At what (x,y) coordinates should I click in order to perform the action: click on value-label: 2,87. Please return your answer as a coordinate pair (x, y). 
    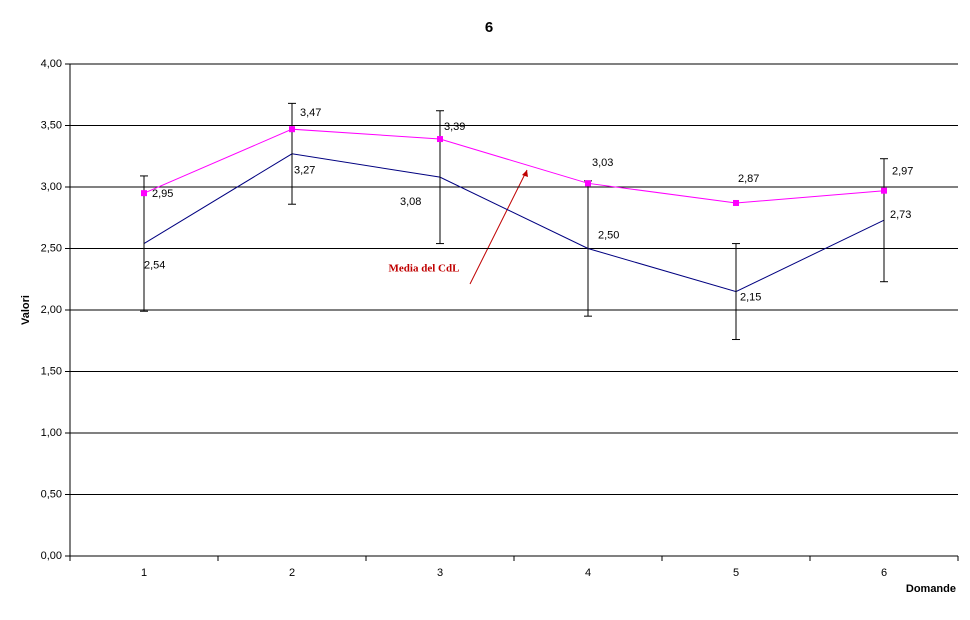
    Looking at the image, I should click on (748, 179).